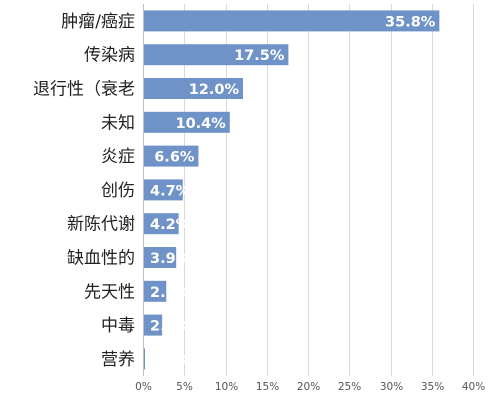 This screenshot has width=489, height=400. Describe the element at coordinates (101, 259) in the screenshot. I see `category-label: 缺血性的` at that location.